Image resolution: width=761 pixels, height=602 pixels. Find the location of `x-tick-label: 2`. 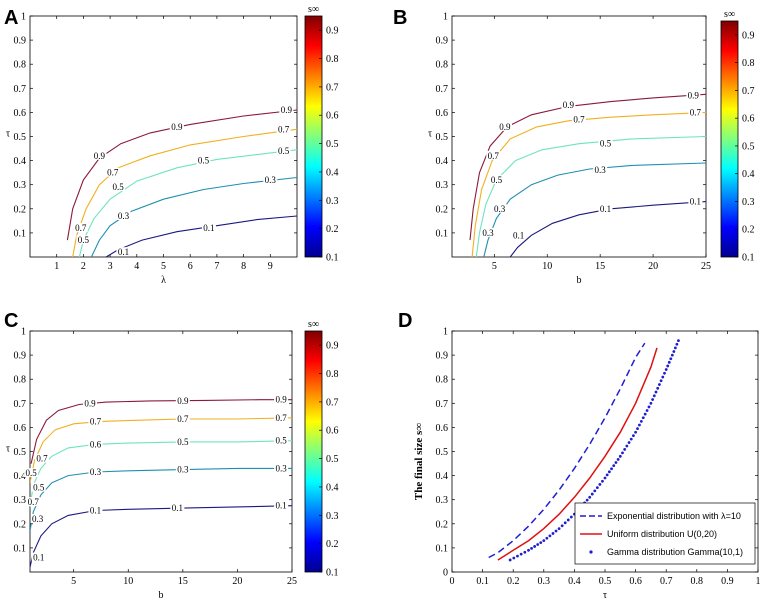

x-tick-label: 2 is located at coordinates (83, 266).